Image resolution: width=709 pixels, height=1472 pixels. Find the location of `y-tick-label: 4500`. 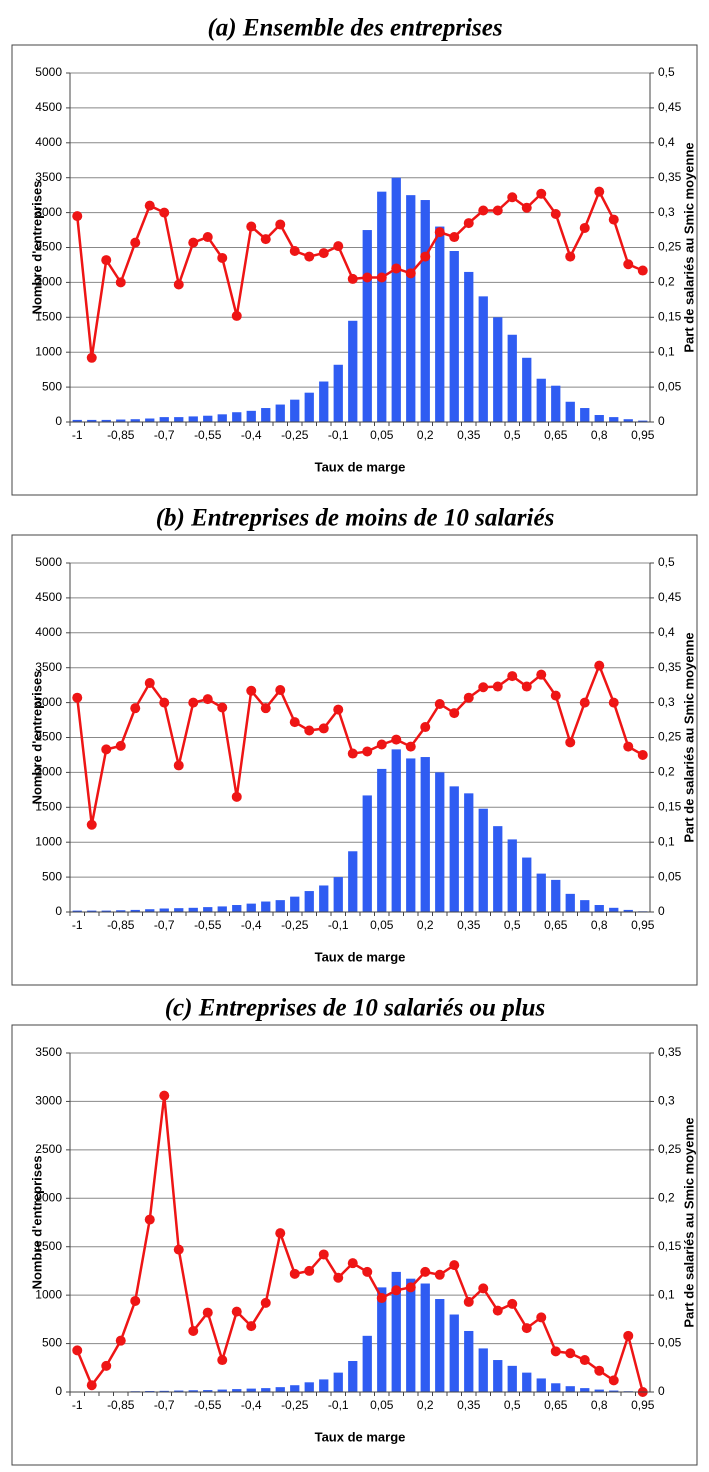

y-tick-label: 4500 is located at coordinates (48, 107).